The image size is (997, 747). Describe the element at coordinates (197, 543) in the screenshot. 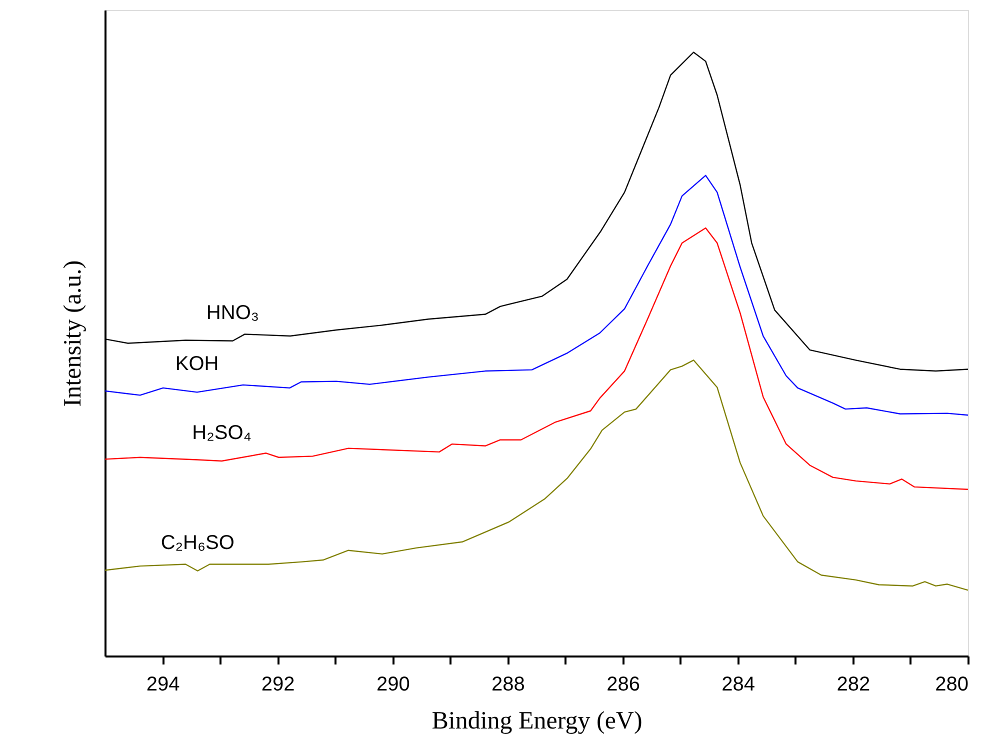

I see `series-label: C₂H₆SO` at that location.